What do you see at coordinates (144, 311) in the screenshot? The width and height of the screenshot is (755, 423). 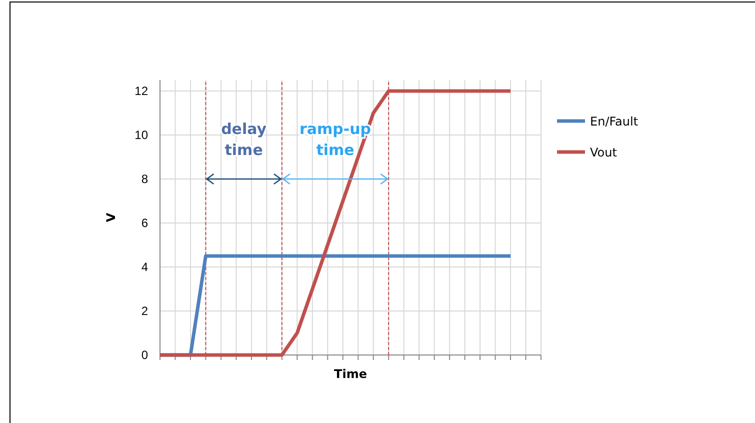 I see `y-tick-label: 2` at bounding box center [144, 311].